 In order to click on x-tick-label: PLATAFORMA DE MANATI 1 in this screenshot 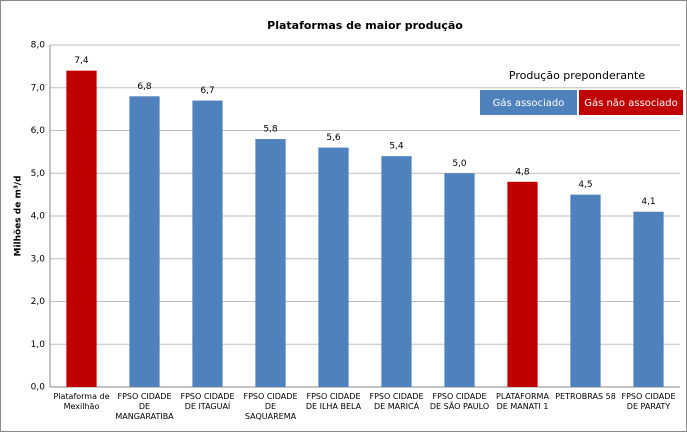, I will do `click(522, 401)`.